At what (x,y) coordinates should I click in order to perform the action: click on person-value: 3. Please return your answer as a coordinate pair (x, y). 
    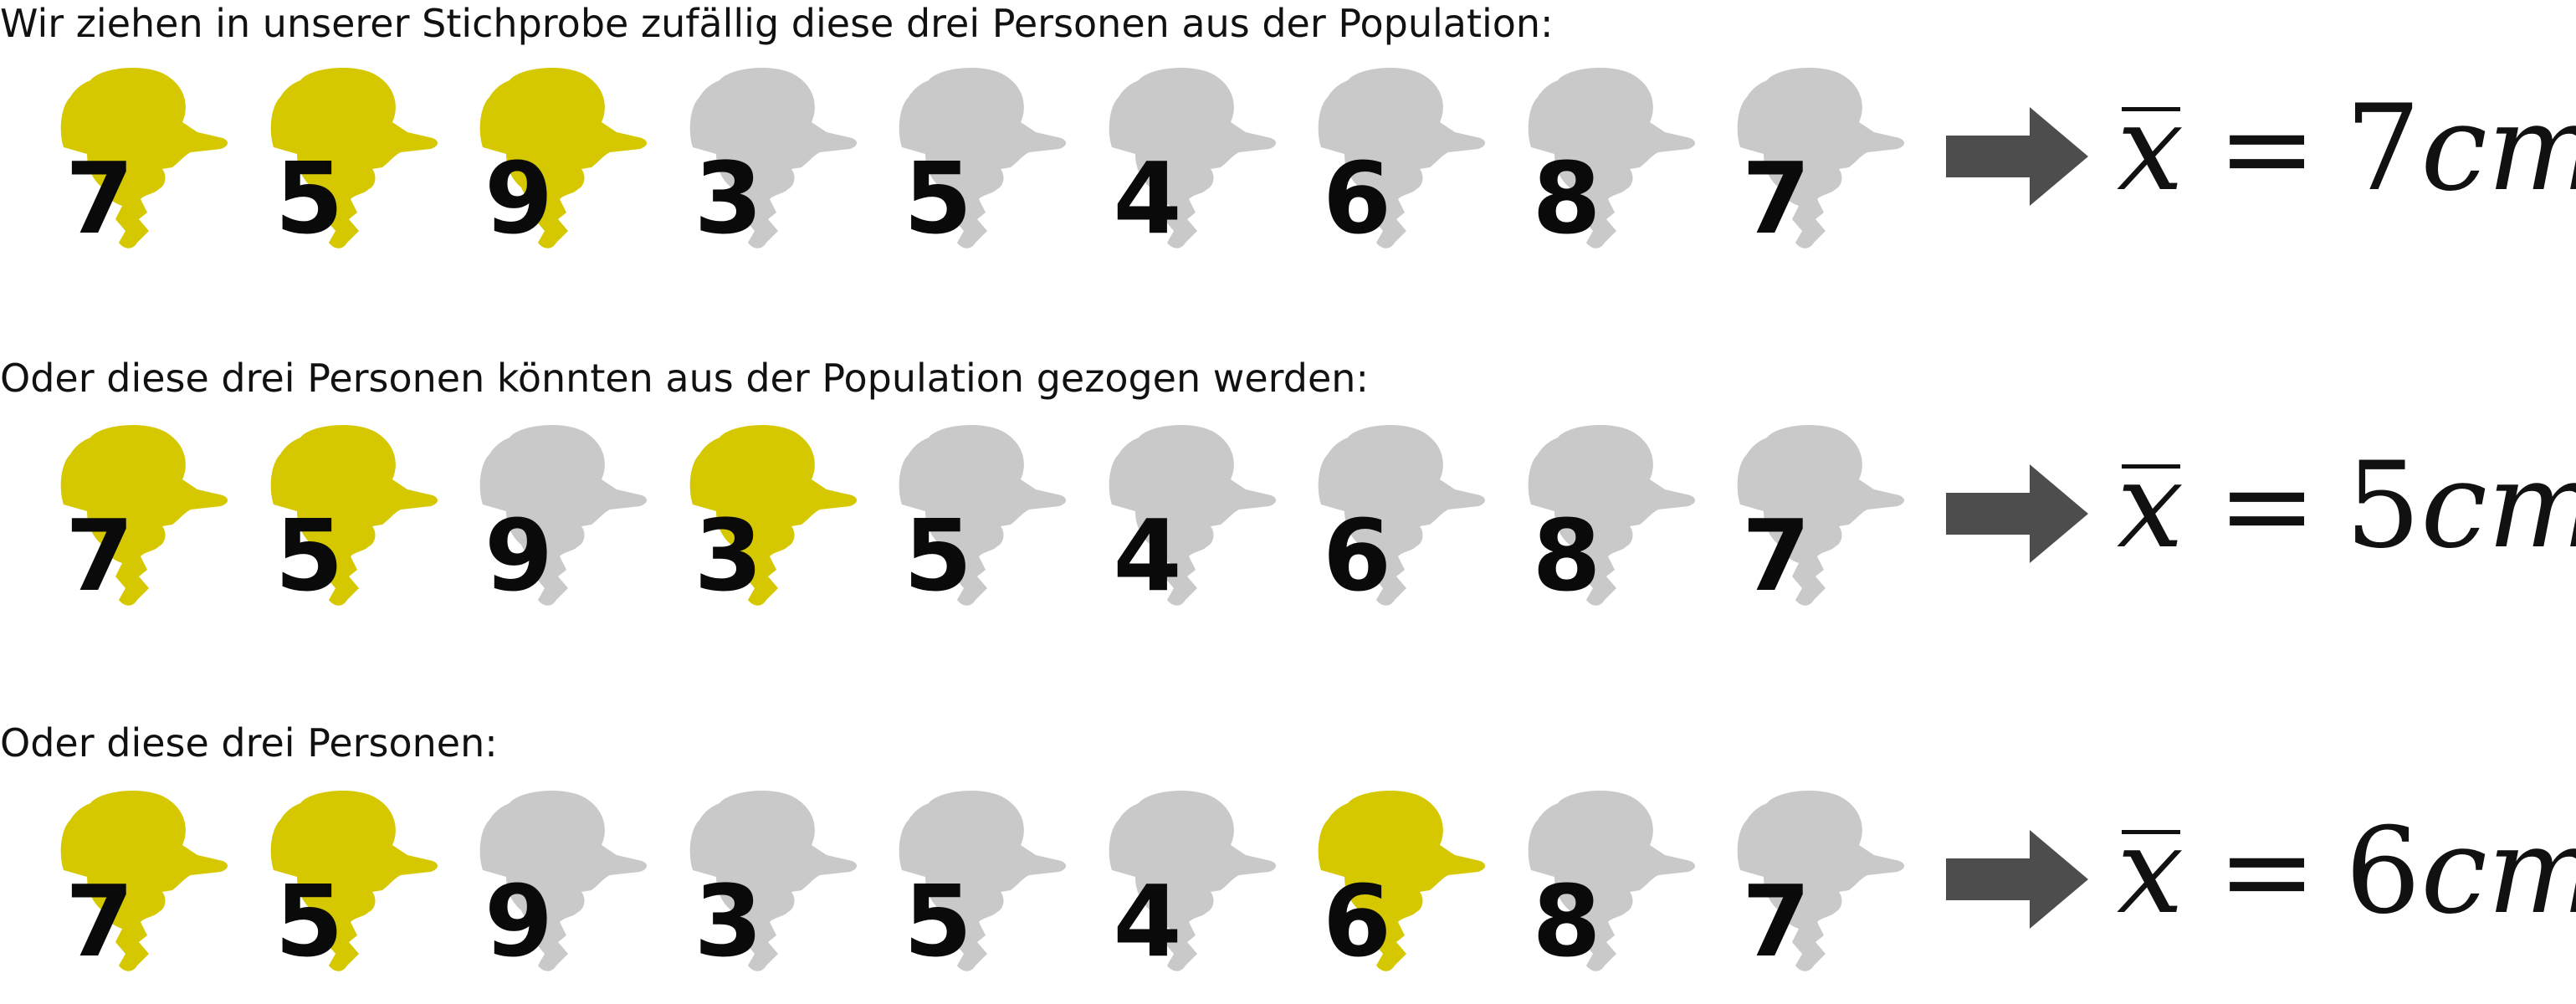
    Looking at the image, I should click on (728, 198).